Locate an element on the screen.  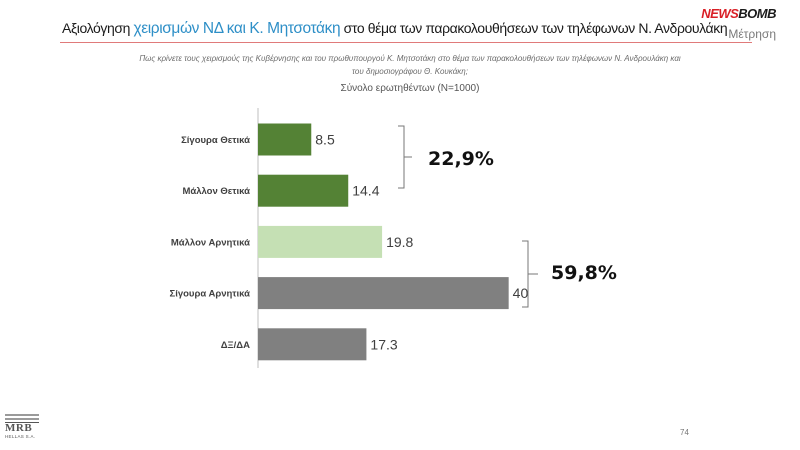
logo-news-text: NEWS is located at coordinates (720, 13).